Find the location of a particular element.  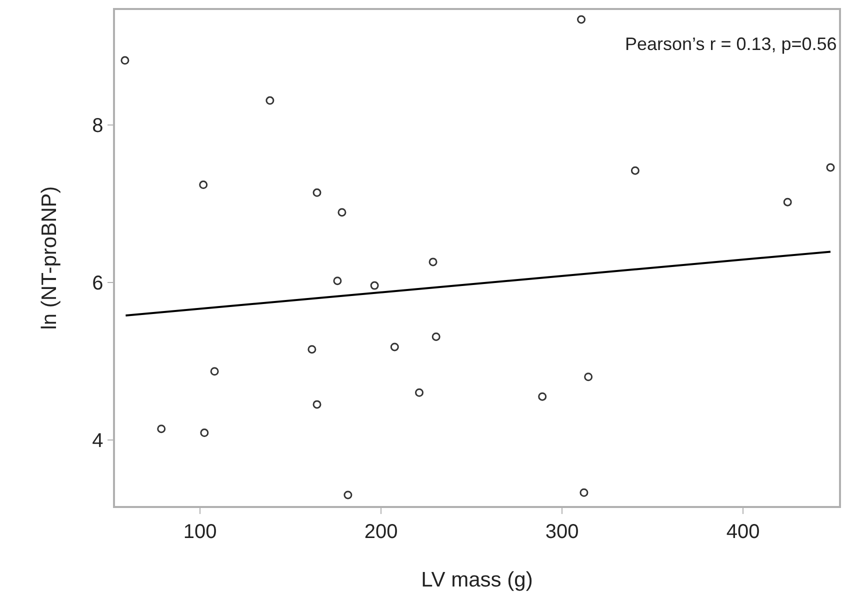

y-axis-title: ln (NT-proBNP) is located at coordinates (49, 258).